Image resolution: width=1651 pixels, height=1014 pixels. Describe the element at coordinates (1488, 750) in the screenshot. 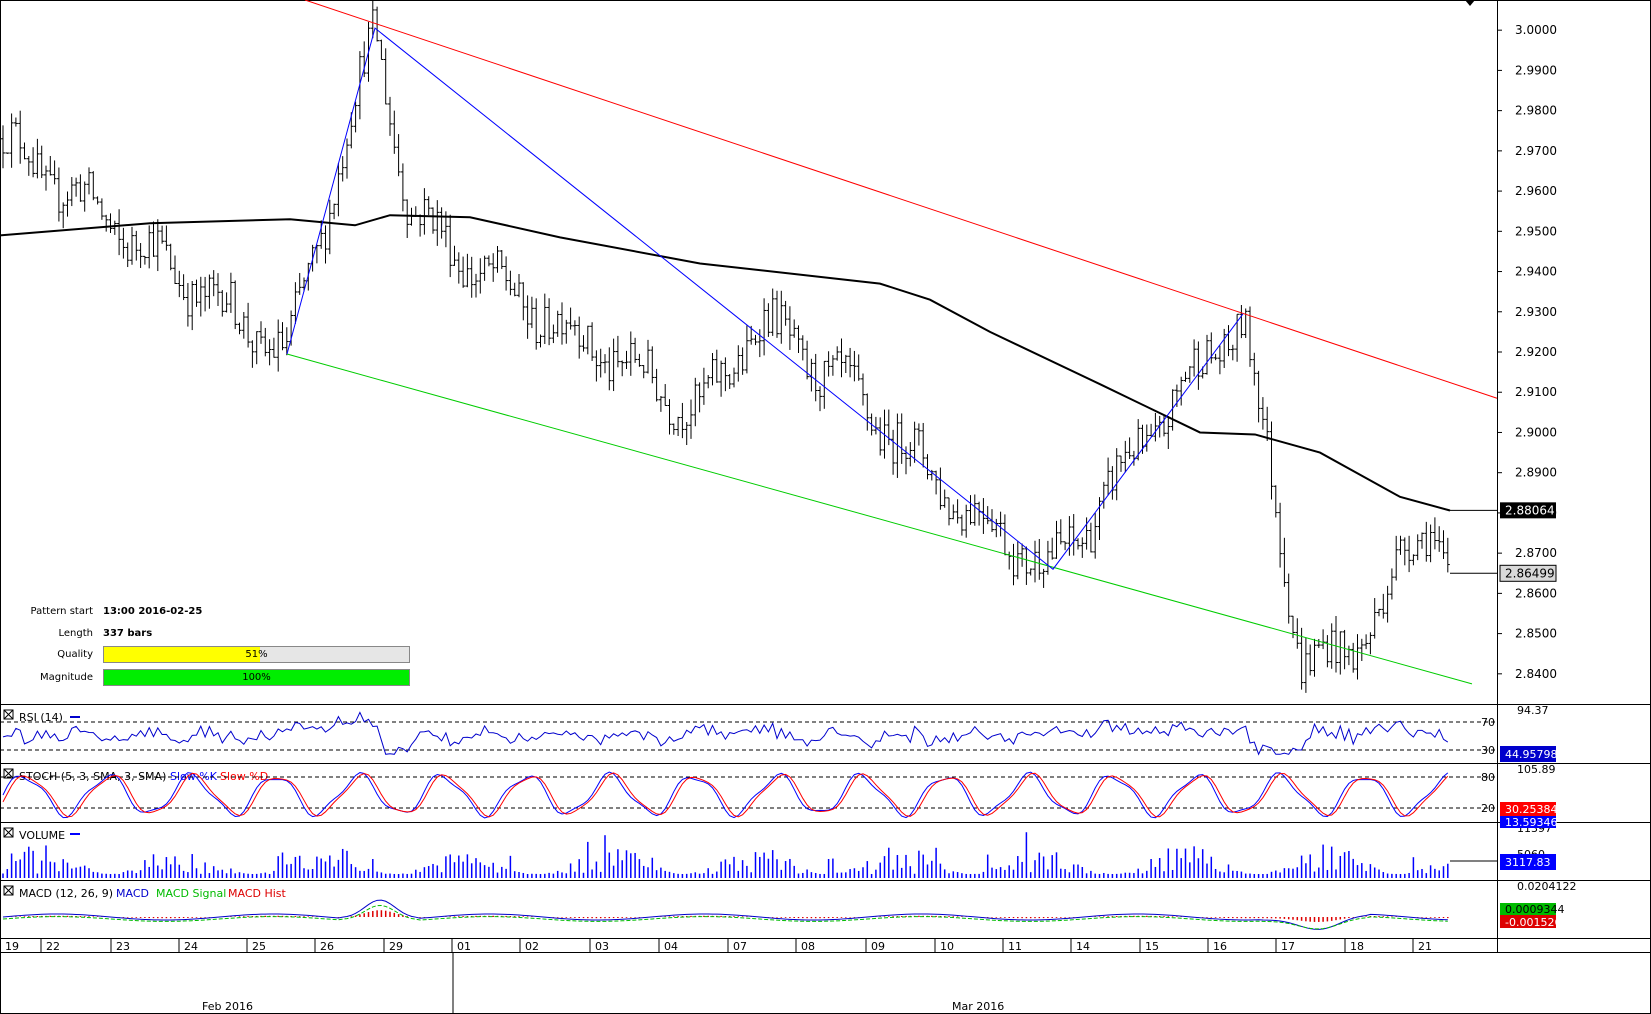

I see `rsi-level-30-label: 30` at that location.